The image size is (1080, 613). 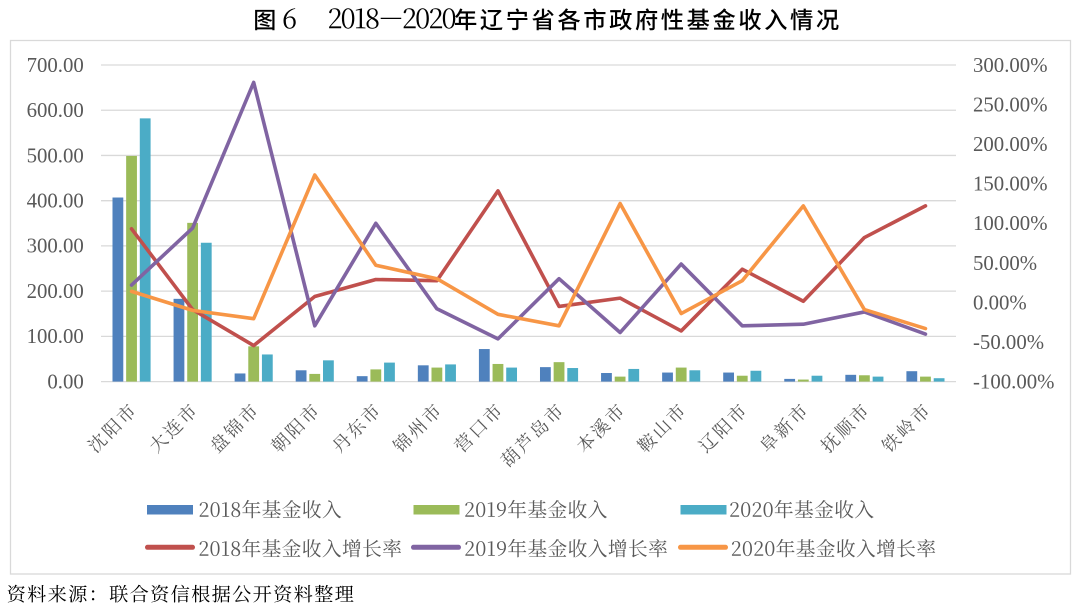 I want to click on svg-text: -50.00%, so click(x=1008, y=342).